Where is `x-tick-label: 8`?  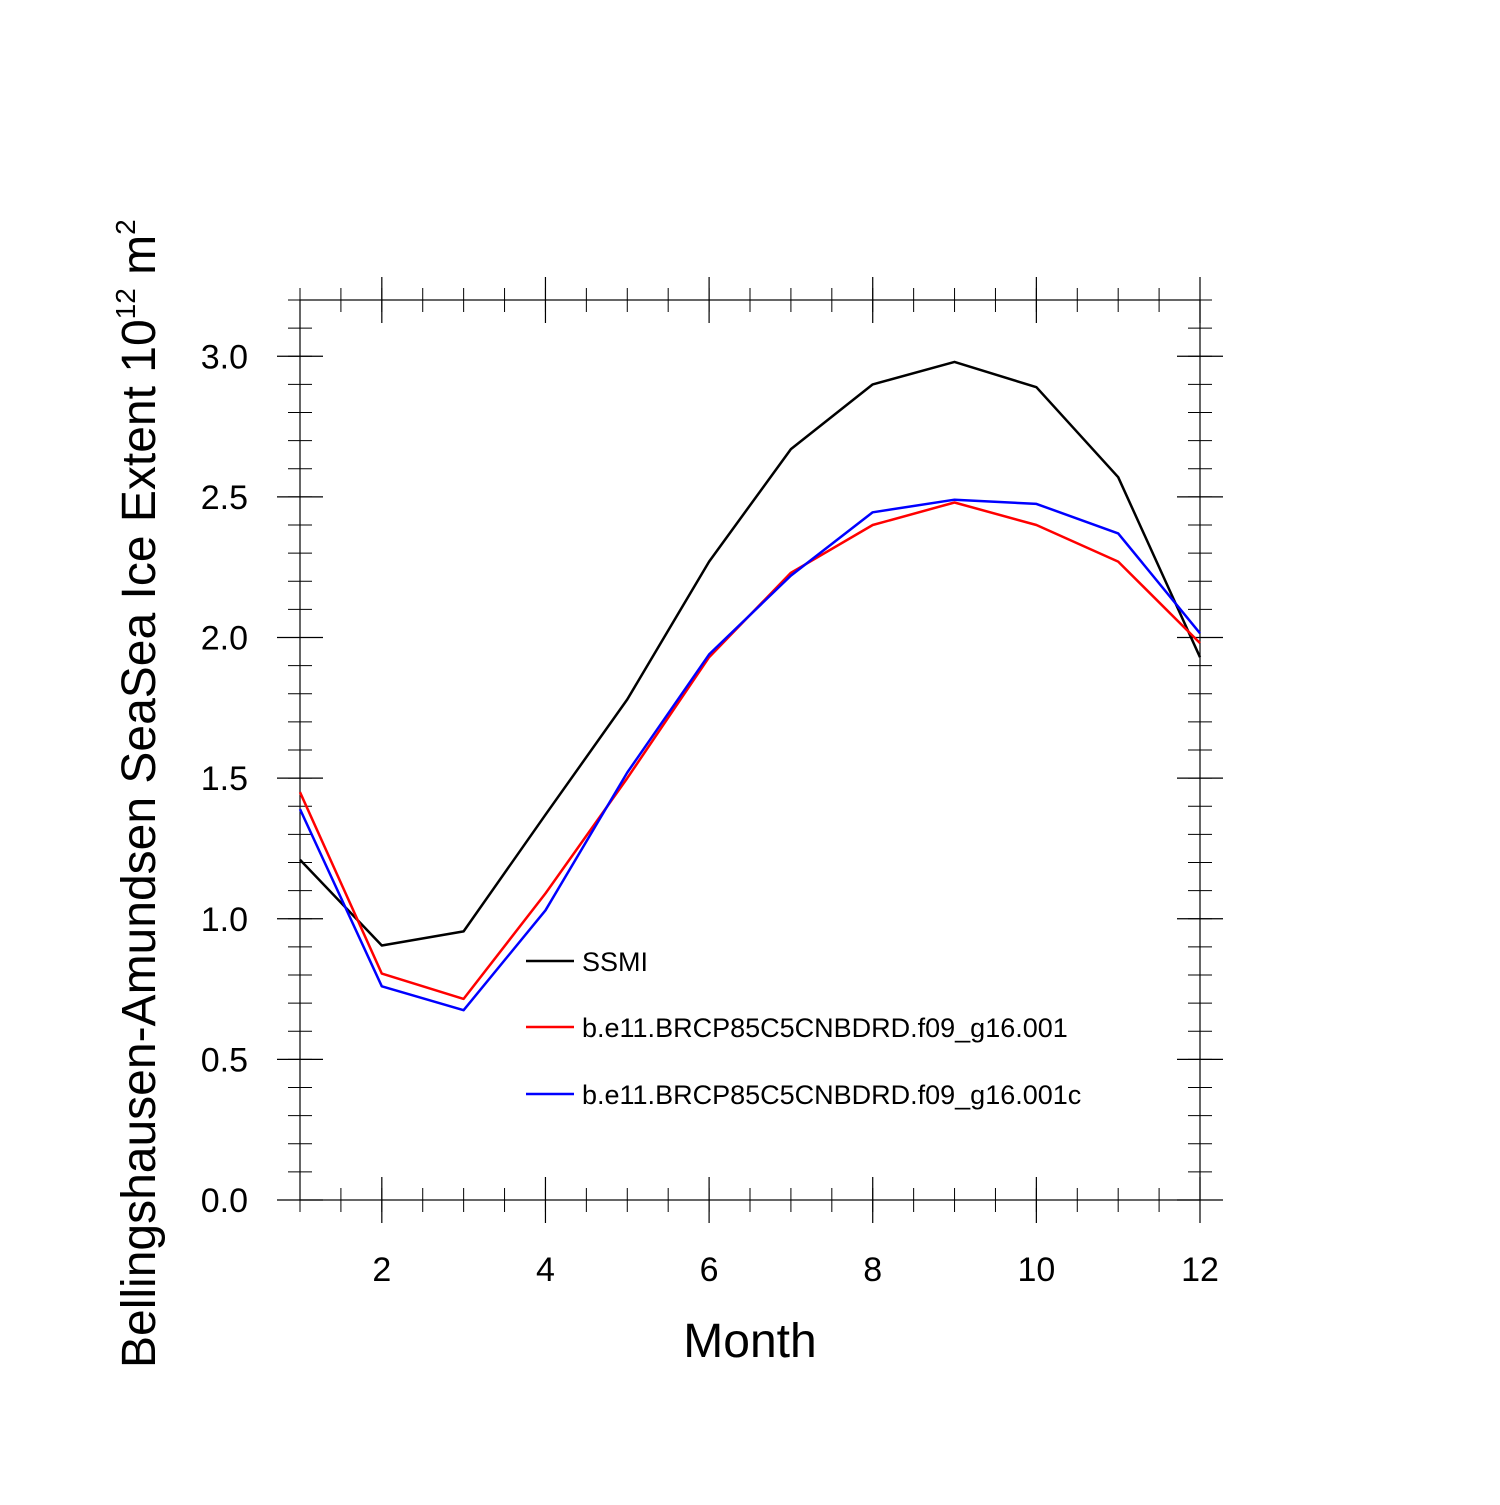
x-tick-label: 8 is located at coordinates (872, 1270).